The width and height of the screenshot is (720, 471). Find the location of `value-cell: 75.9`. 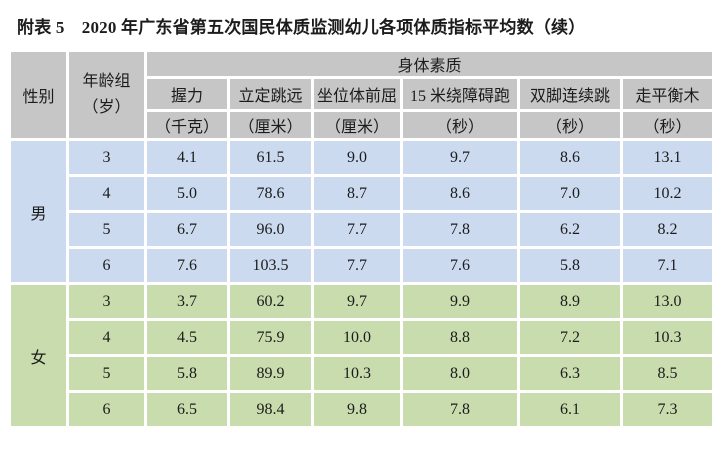

value-cell: 75.9 is located at coordinates (270, 337).